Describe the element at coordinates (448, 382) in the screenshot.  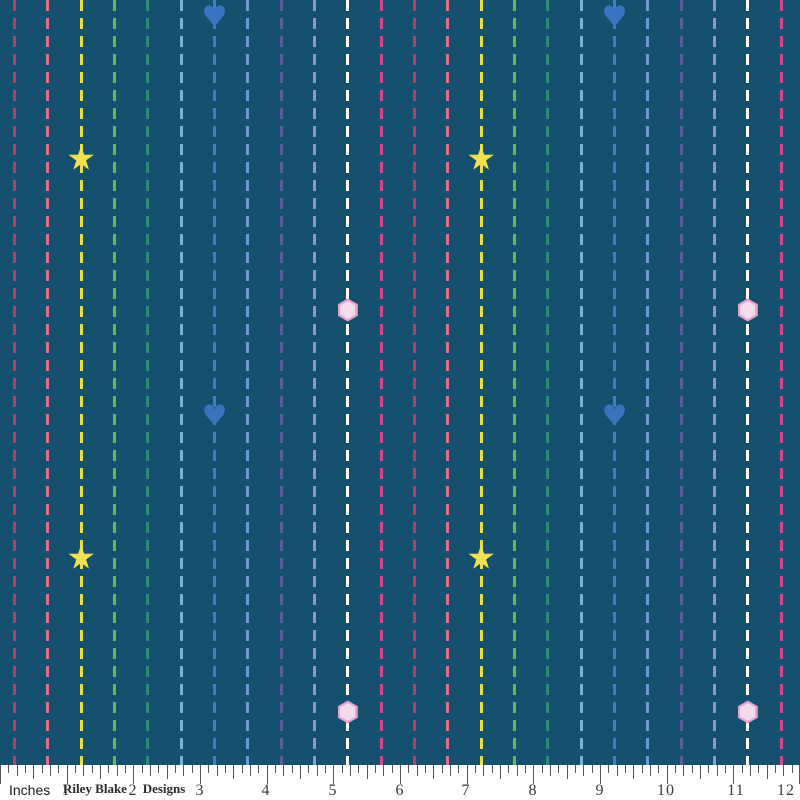
I see `dashed-stripe-rose-pink` at that location.